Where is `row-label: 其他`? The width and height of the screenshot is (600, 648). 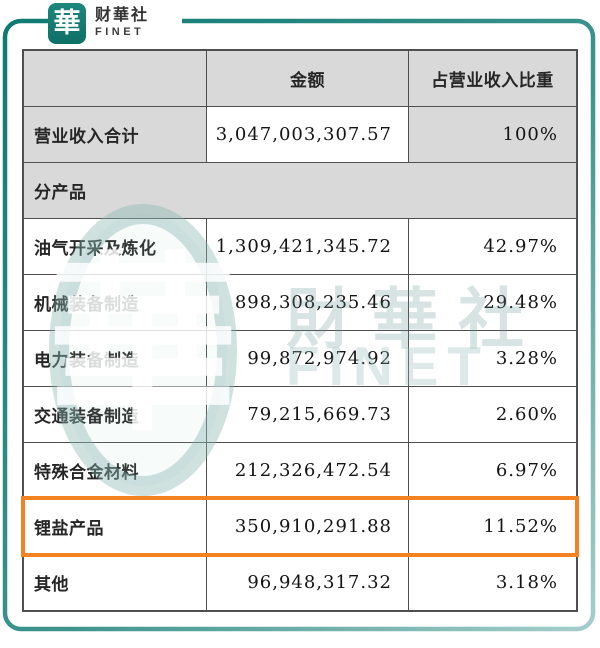 row-label: 其他 is located at coordinates (115, 582).